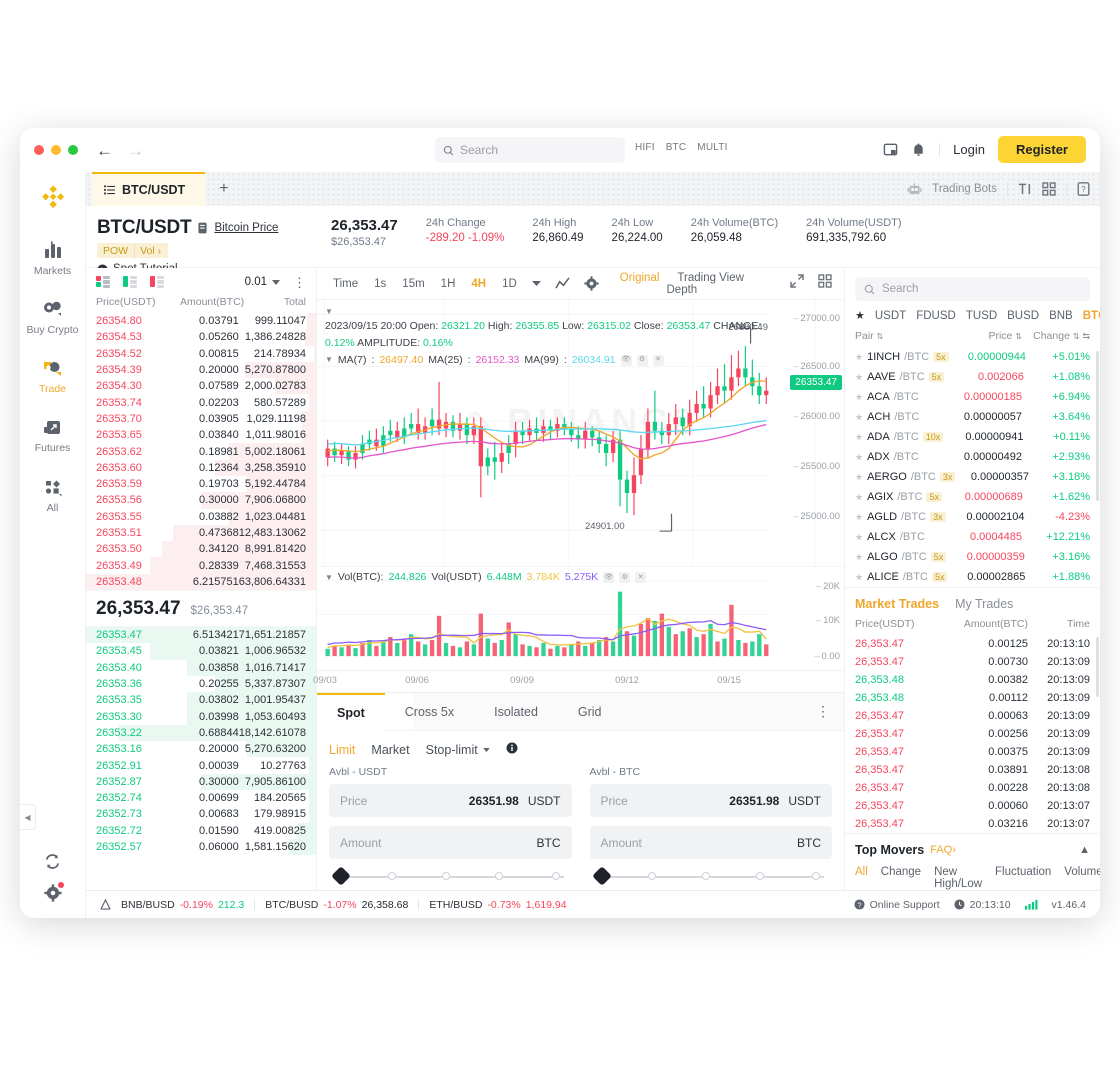  I want to click on arrow-right-icon: →, so click(135, 150).